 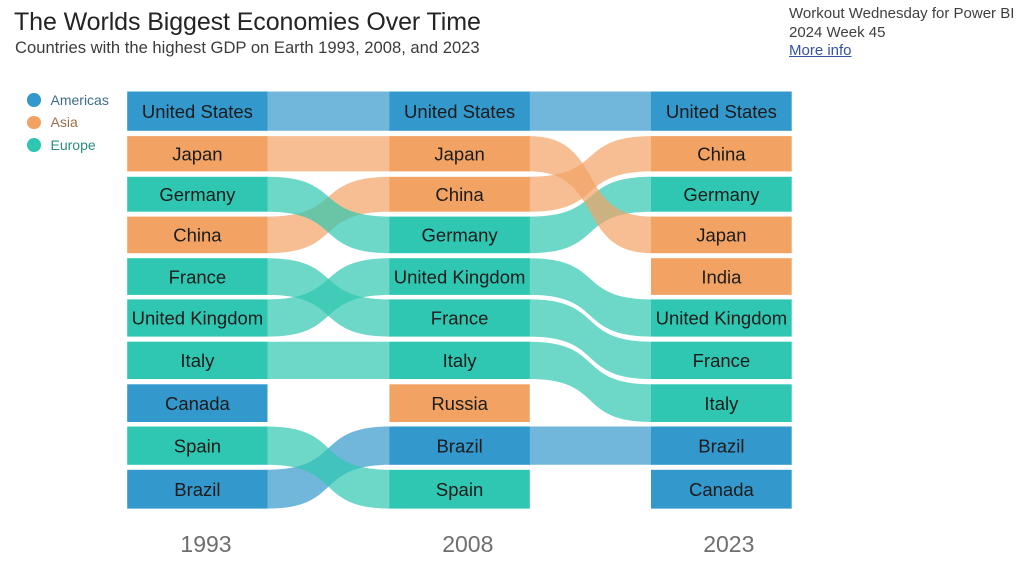 I want to click on svg-text: 2023, so click(x=728, y=544).